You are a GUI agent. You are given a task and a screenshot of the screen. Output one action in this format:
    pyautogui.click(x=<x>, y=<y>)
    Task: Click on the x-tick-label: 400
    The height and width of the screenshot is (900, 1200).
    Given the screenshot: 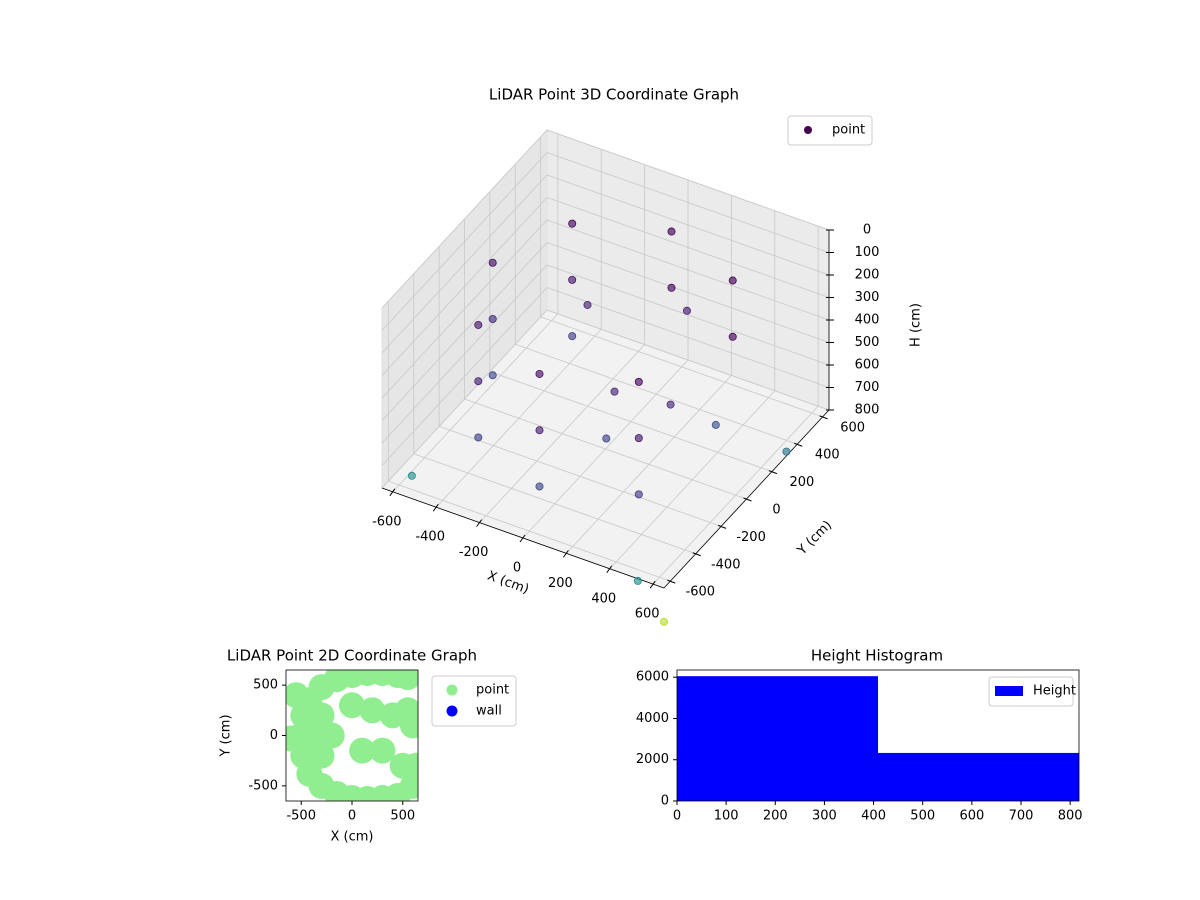 What is the action you would take?
    pyautogui.click(x=603, y=598)
    